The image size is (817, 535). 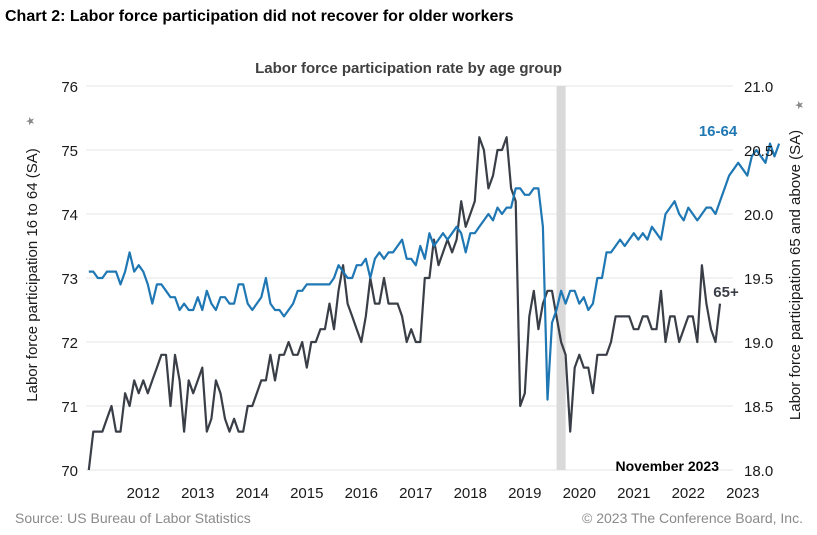 What do you see at coordinates (69, 215) in the screenshot?
I see `y-tick-left: 74` at bounding box center [69, 215].